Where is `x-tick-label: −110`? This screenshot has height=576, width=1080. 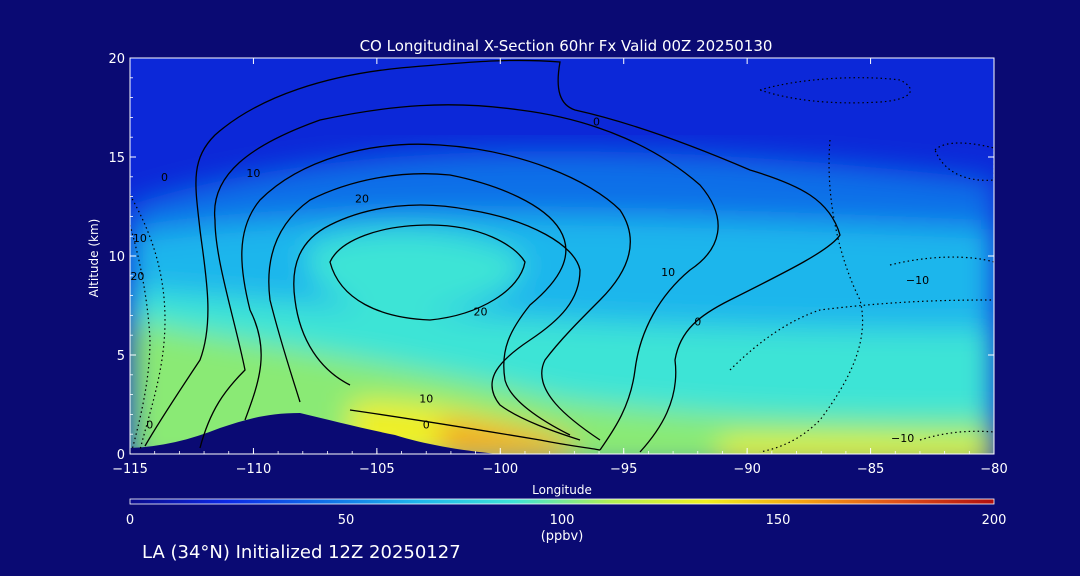 x-tick-label: −110 is located at coordinates (254, 469).